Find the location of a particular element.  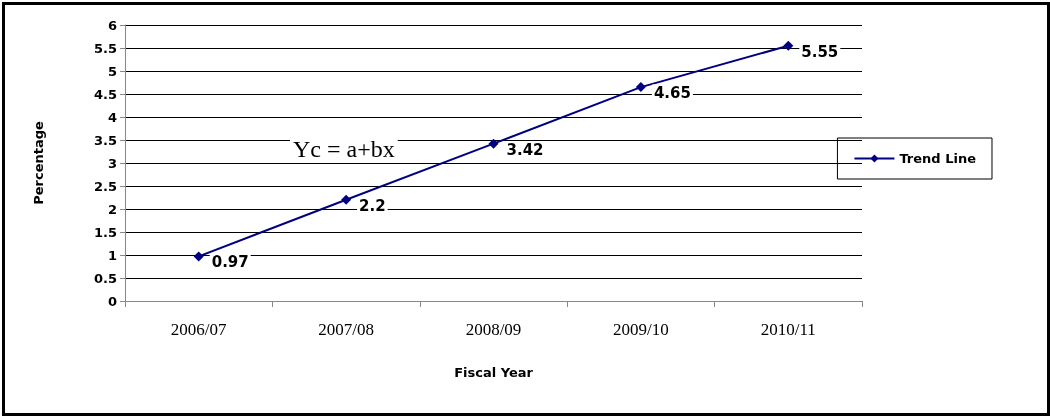

x-tick-label: 2009/10 is located at coordinates (641, 329).